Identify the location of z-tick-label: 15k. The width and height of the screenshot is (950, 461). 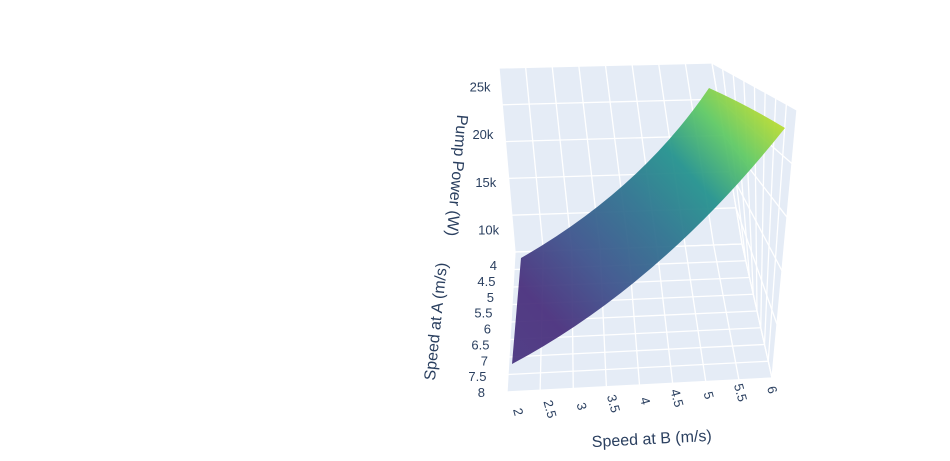
(485, 182).